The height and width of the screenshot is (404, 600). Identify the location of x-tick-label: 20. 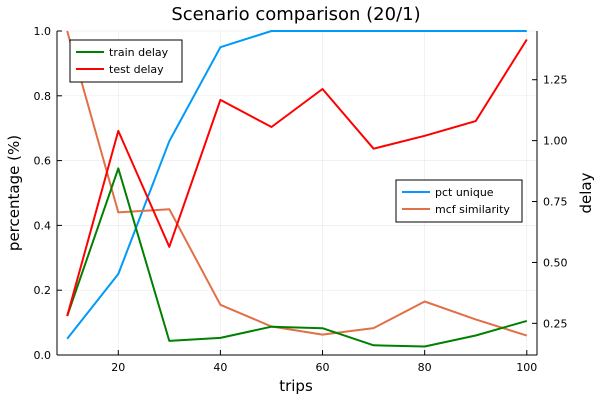
(118, 367).